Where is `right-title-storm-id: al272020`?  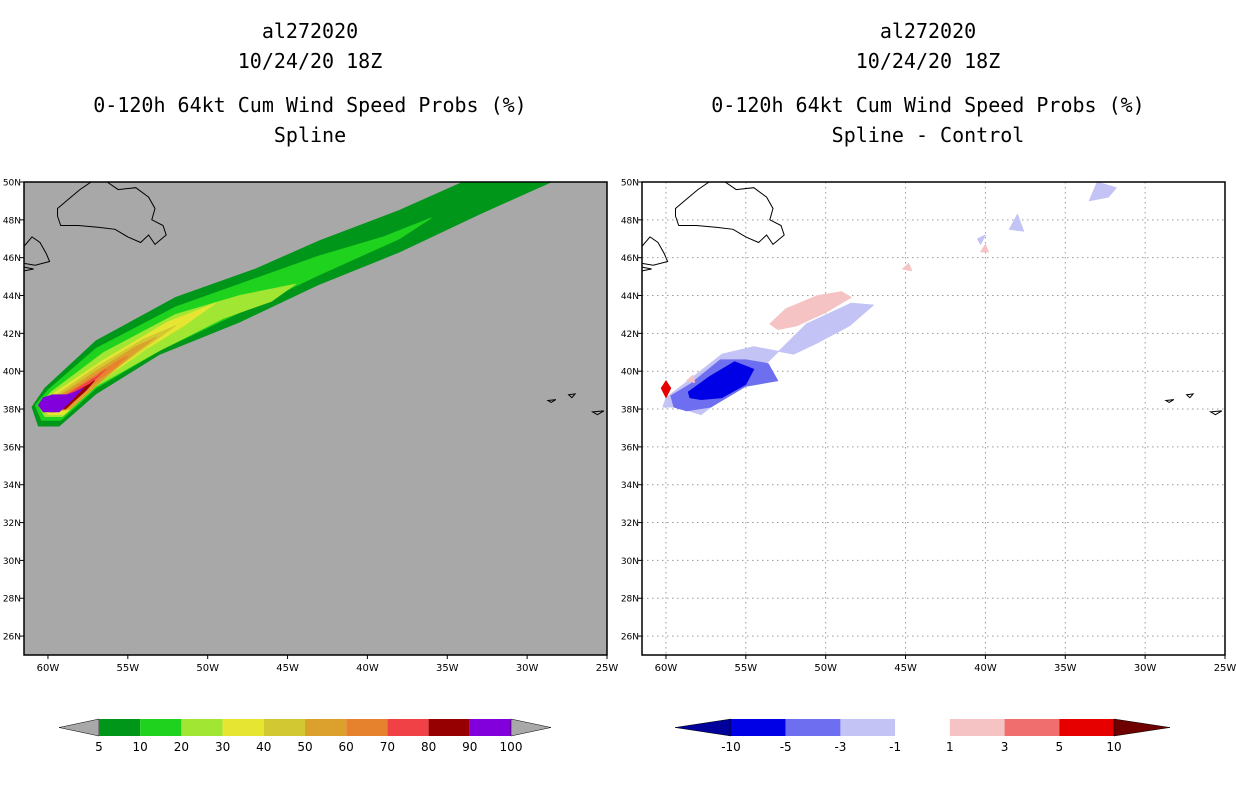 right-title-storm-id: al272020 is located at coordinates (928, 31).